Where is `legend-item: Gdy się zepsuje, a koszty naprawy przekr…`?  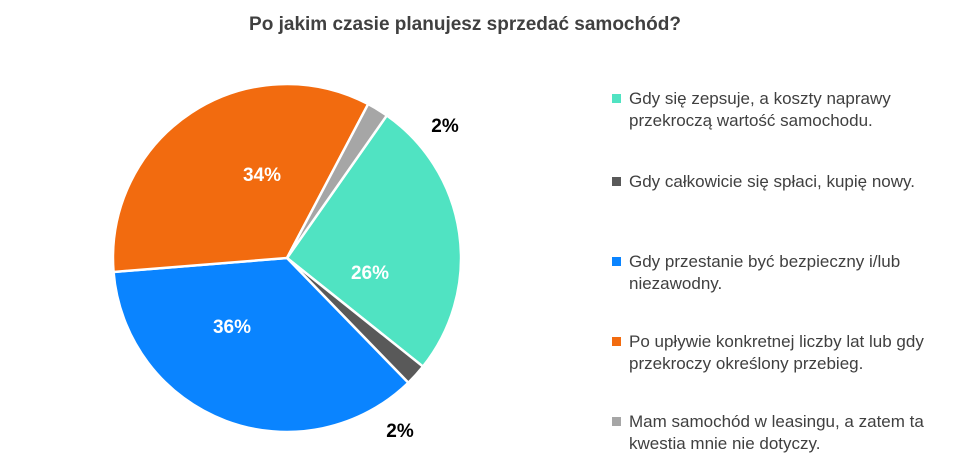 legend-item: Gdy się zepsuje, a koszty naprawy przekr… is located at coordinates (785, 110).